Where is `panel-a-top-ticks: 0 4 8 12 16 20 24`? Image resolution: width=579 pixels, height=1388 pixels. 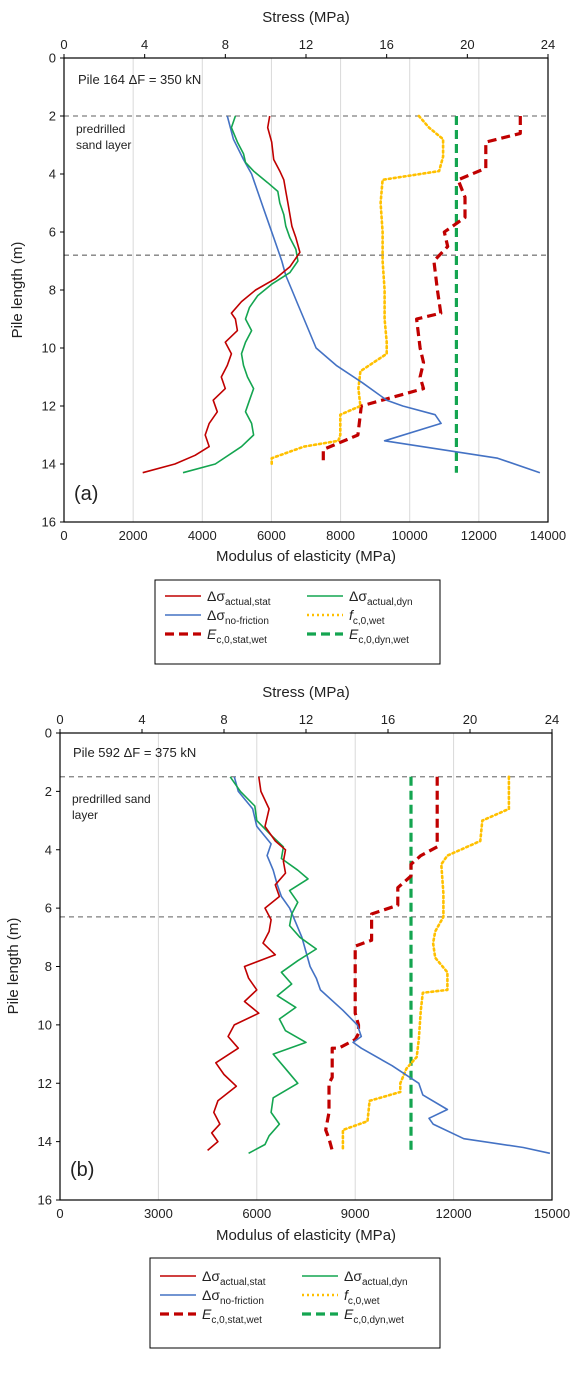 panel-a-top-ticks: 0 4 8 12 16 20 24 is located at coordinates (307, 47).